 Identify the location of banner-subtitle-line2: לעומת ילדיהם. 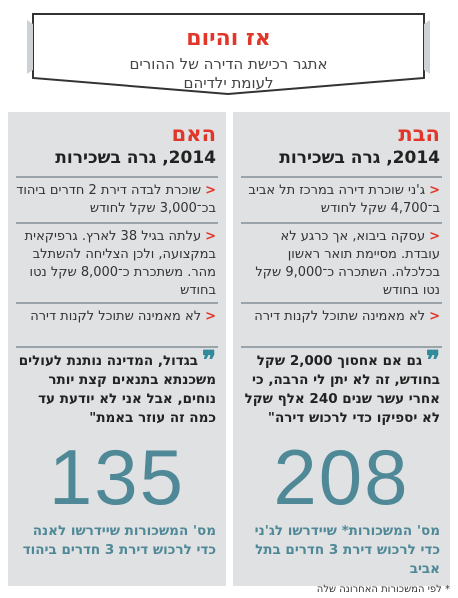
(228, 83).